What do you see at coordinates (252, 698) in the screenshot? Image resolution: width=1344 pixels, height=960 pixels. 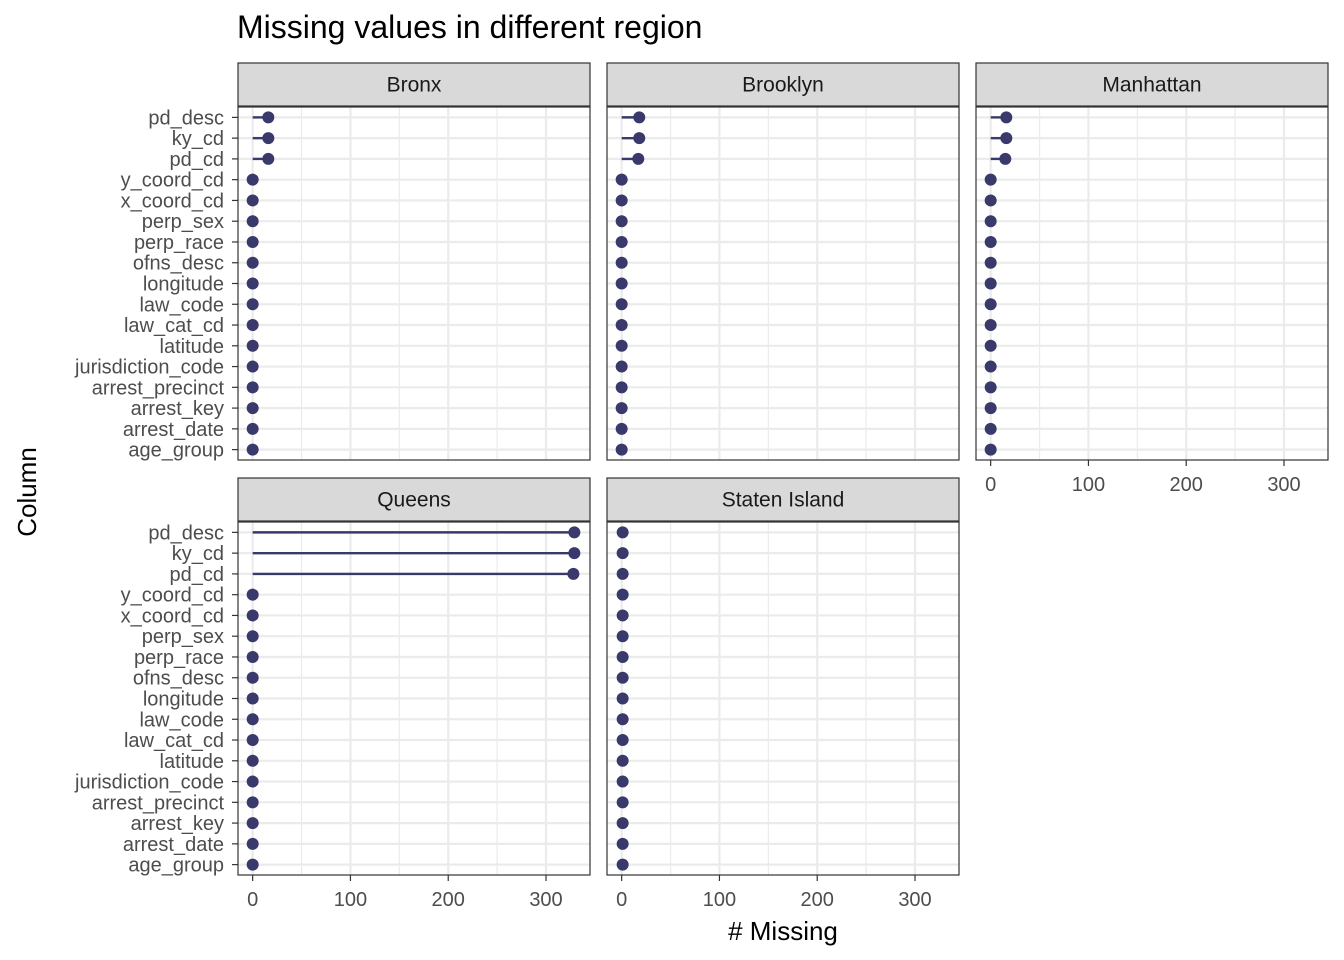 I see `point-queens-longitude` at bounding box center [252, 698].